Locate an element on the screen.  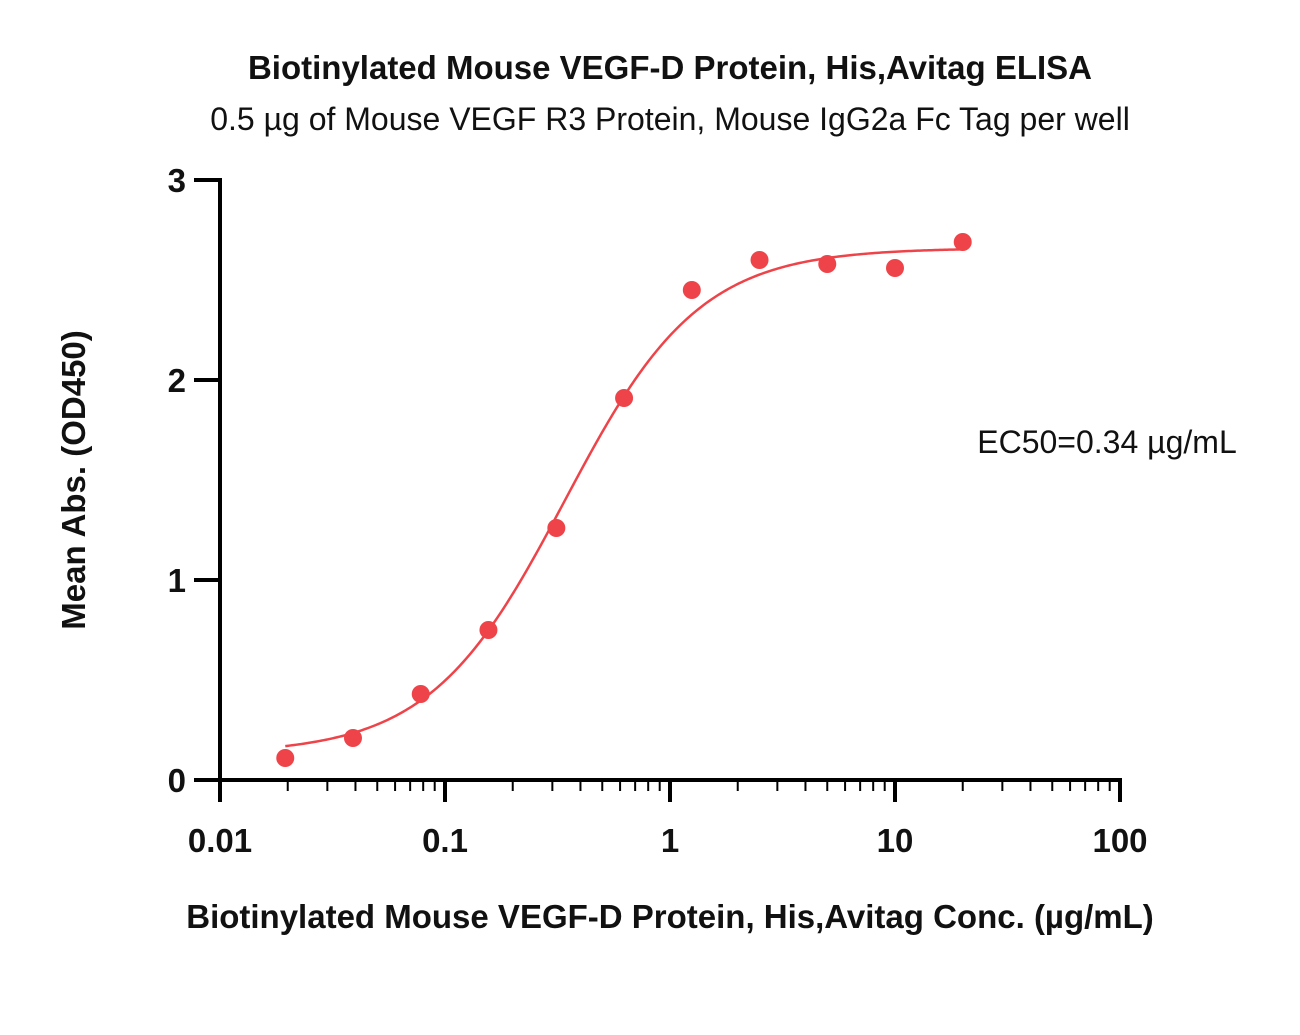
x-tick-label: 10 is located at coordinates (895, 840).